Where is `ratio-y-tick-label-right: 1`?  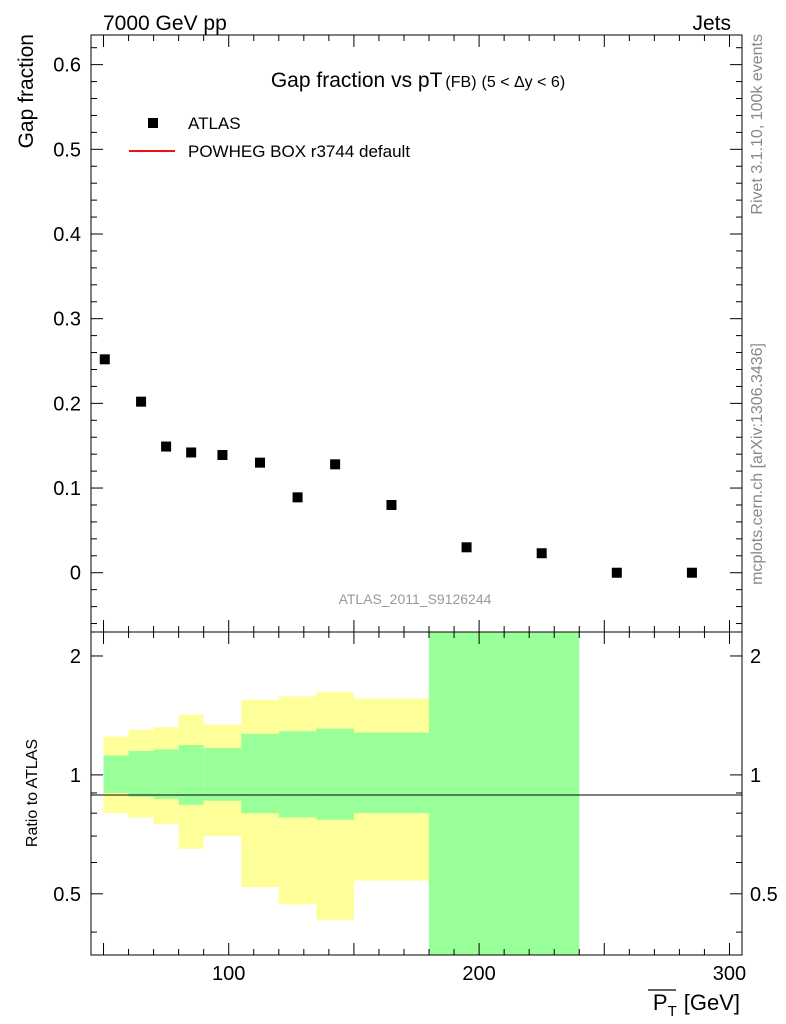 ratio-y-tick-label-right: 1 is located at coordinates (755, 776).